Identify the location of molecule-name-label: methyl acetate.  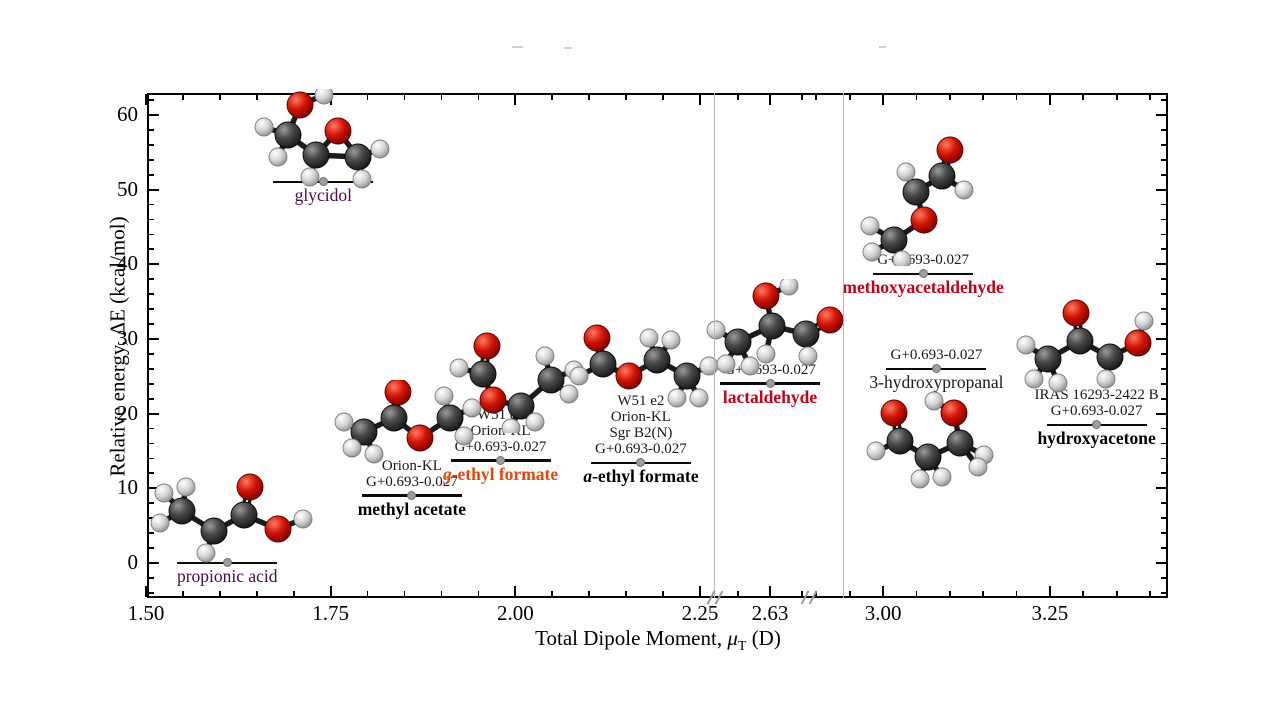
(412, 508).